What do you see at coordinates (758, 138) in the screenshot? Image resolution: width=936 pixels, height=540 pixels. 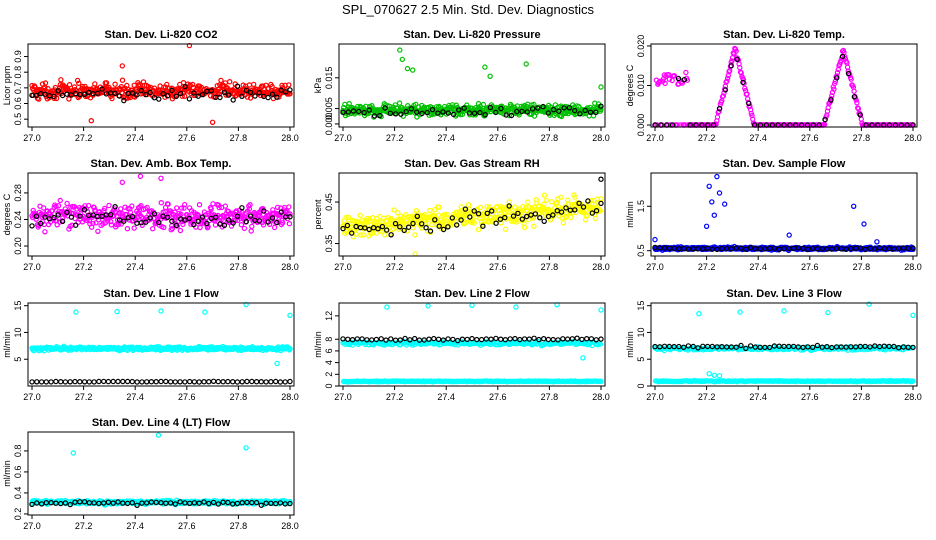 I see `x-tick-label: 27.4` at bounding box center [758, 138].